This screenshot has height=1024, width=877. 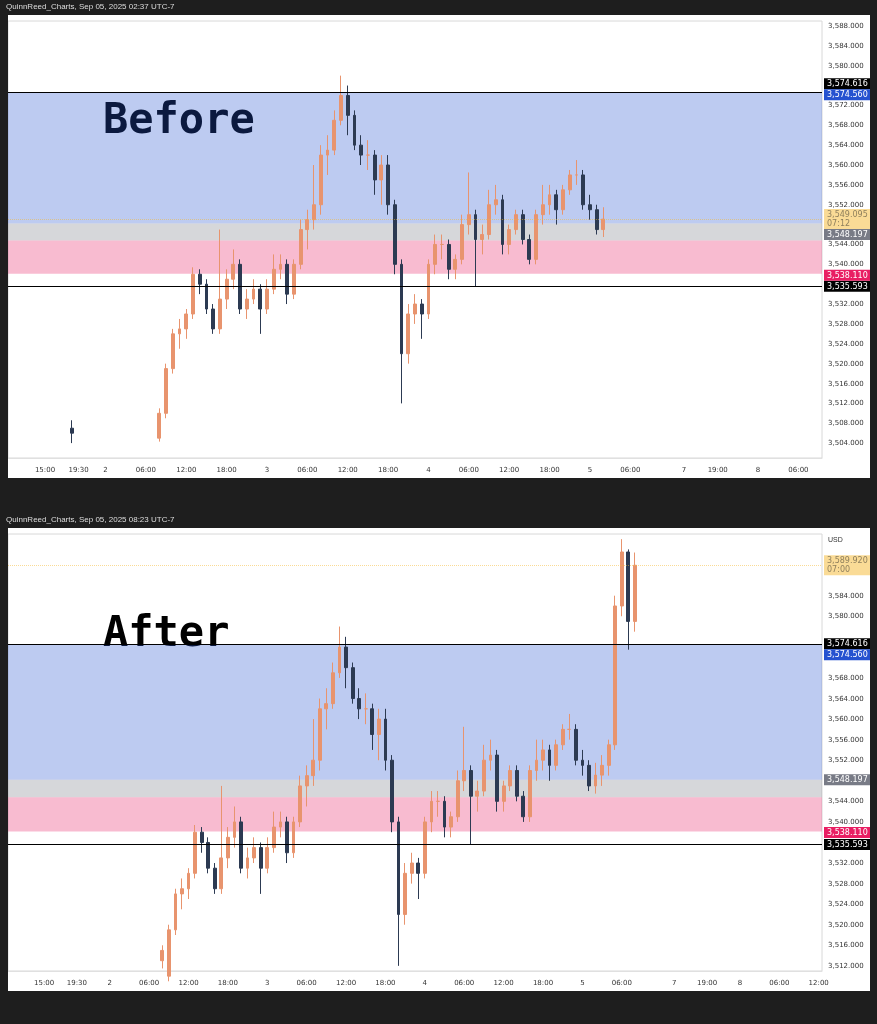 I want to click on band-label: 3,538.110, so click(x=847, y=833).